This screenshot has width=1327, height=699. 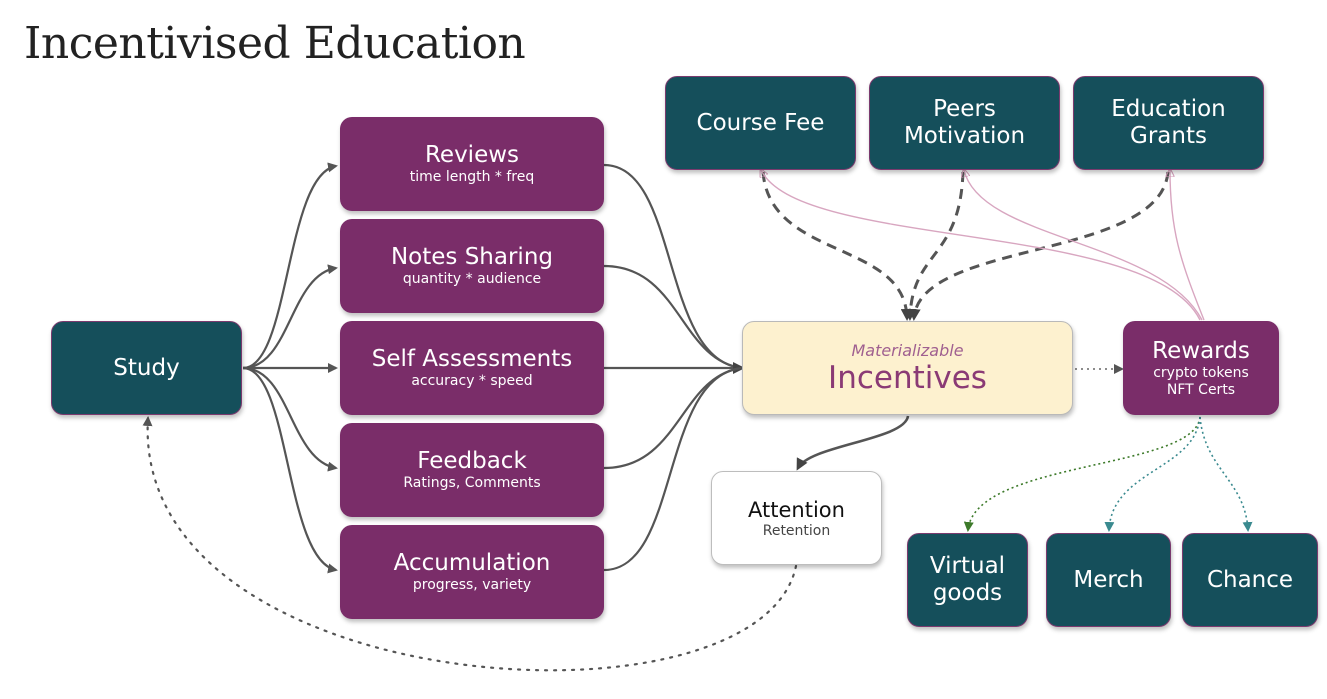 What do you see at coordinates (964, 109) in the screenshot?
I see `peers-motivation-line1: Peers` at bounding box center [964, 109].